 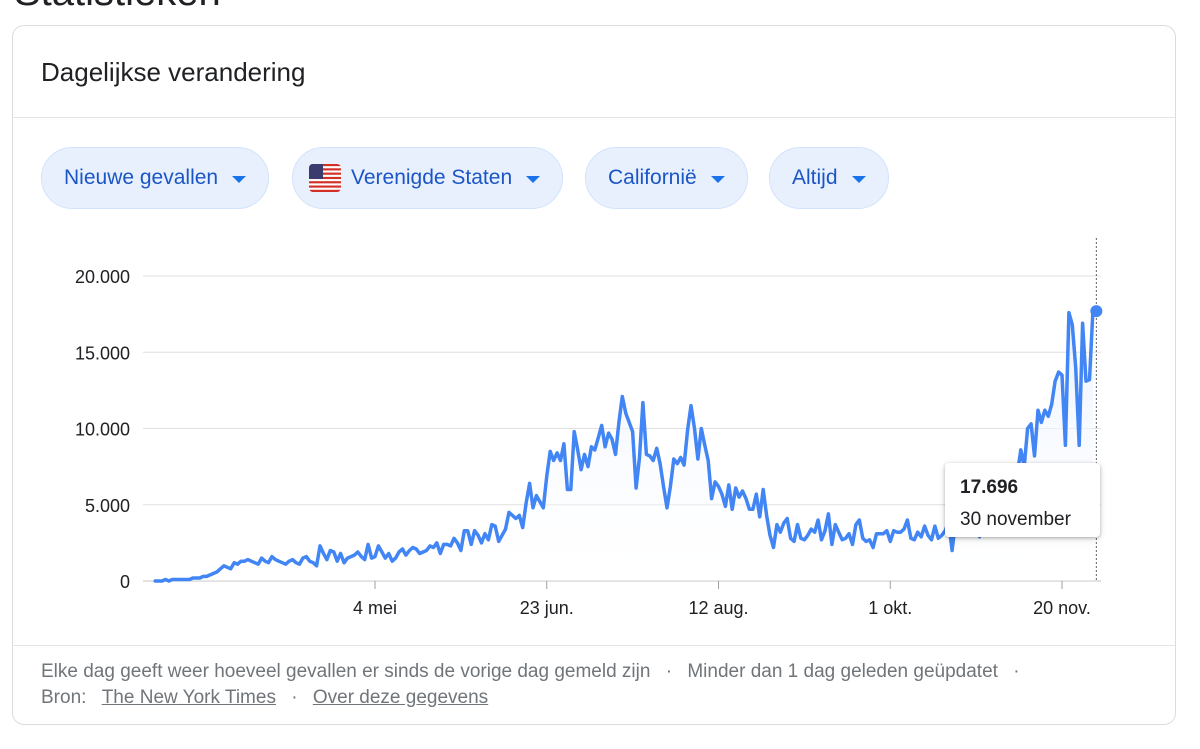 I want to click on y-tick-label: 0, so click(x=125, y=582).